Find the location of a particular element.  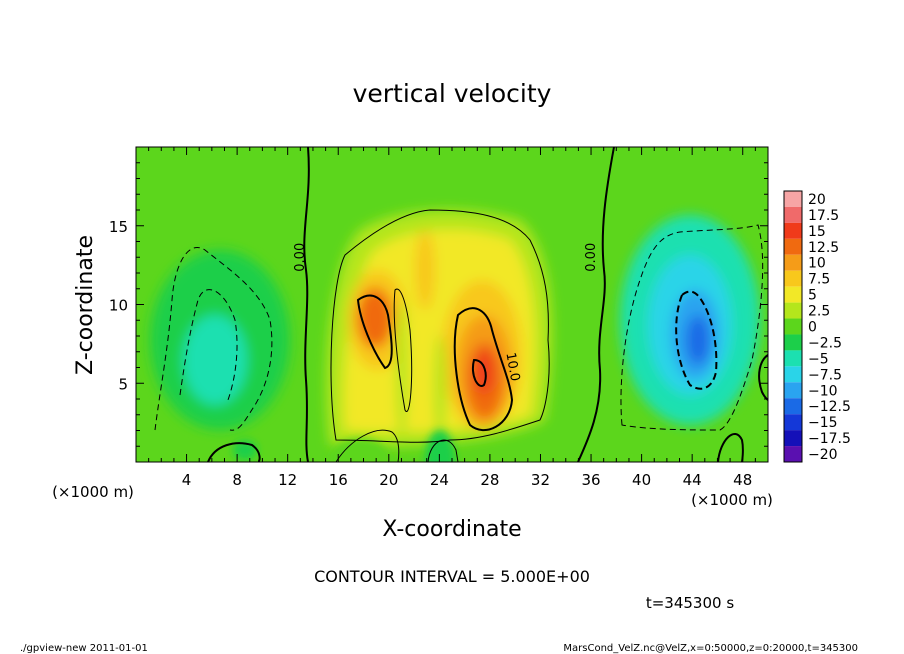

colorbar-label: −20 is located at coordinates (823, 455).